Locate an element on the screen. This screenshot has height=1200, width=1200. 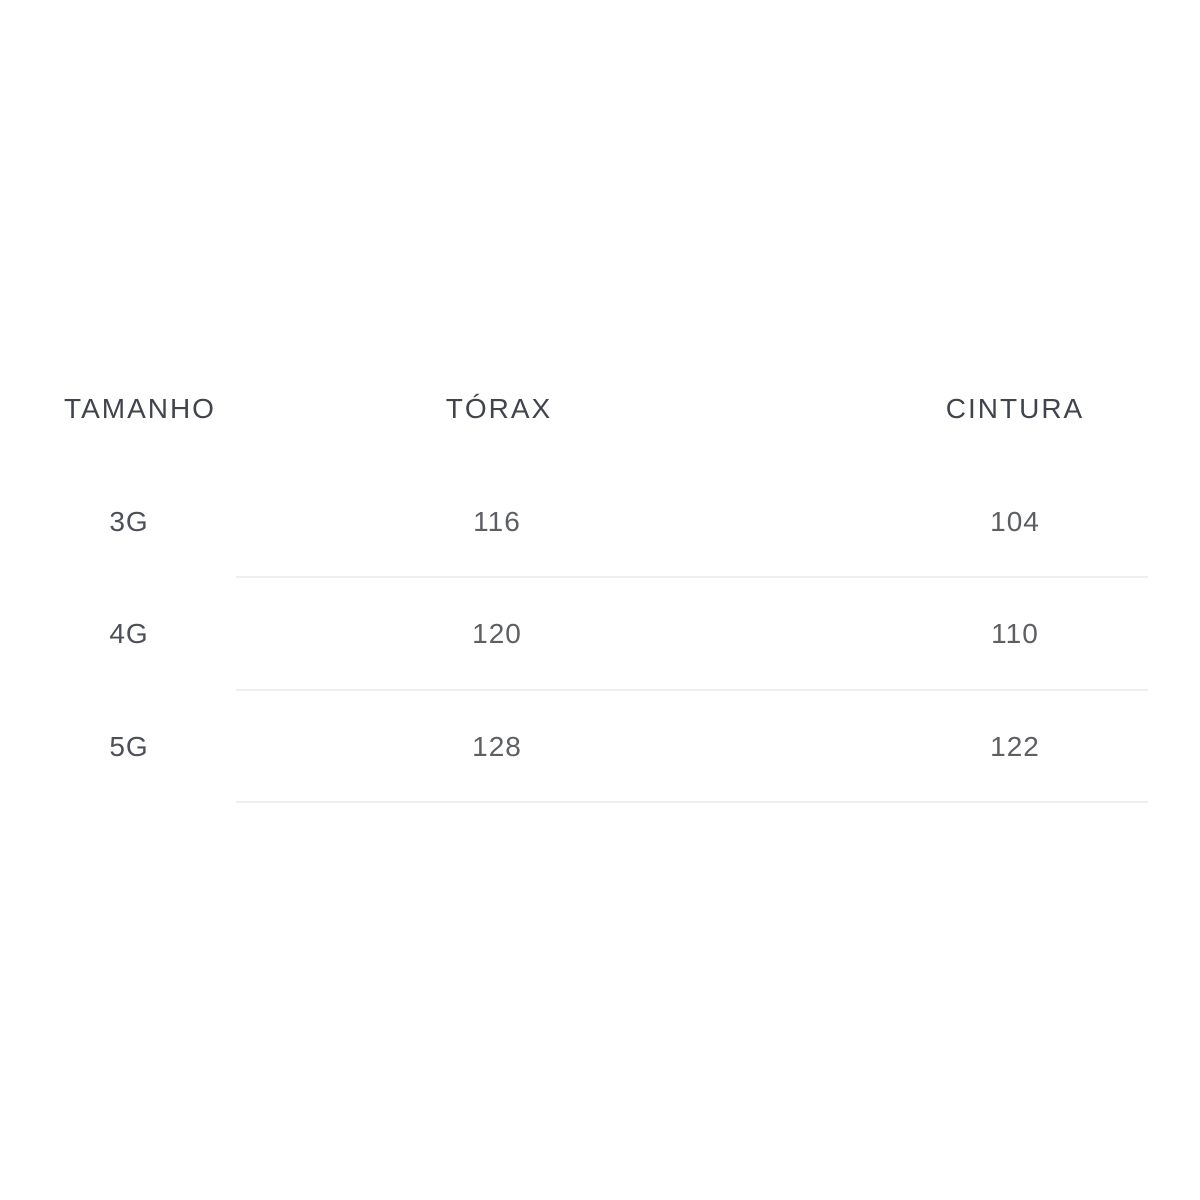
table-row-5g: 5G 128 122 is located at coordinates (600, 747).